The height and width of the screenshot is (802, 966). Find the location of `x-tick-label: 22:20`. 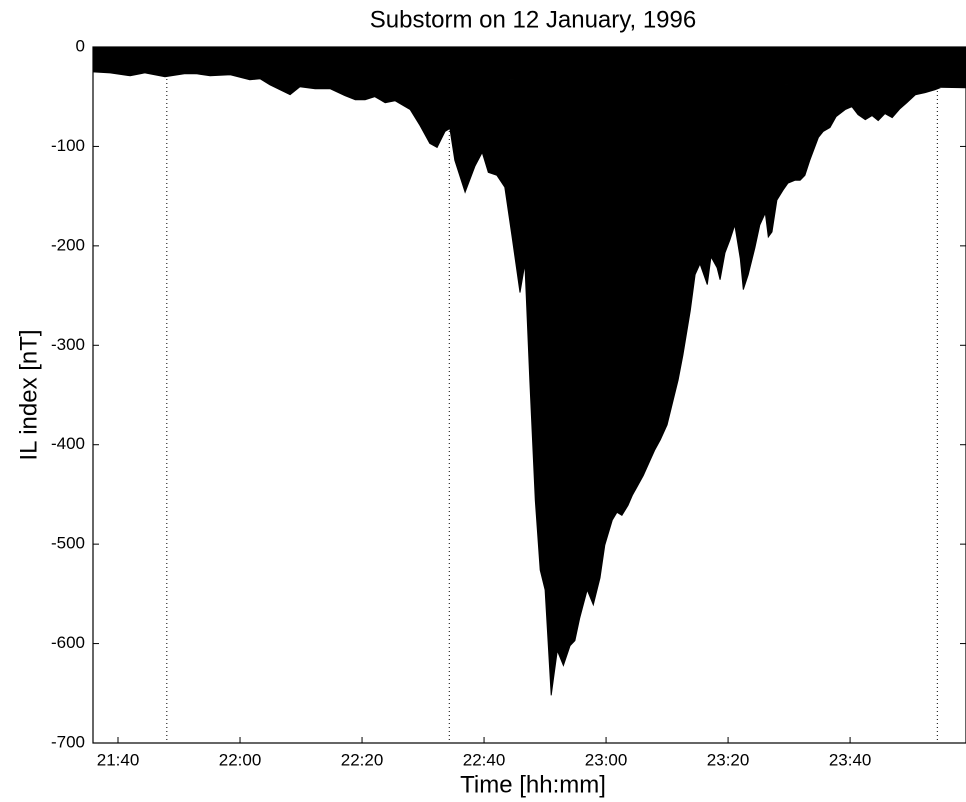

x-tick-label: 22:20 is located at coordinates (362, 759).